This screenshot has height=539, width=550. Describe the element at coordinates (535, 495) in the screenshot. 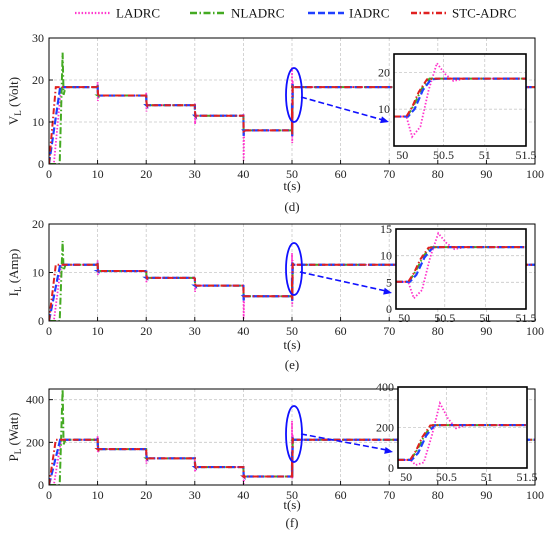

I see `x-tick-label: 100` at that location.